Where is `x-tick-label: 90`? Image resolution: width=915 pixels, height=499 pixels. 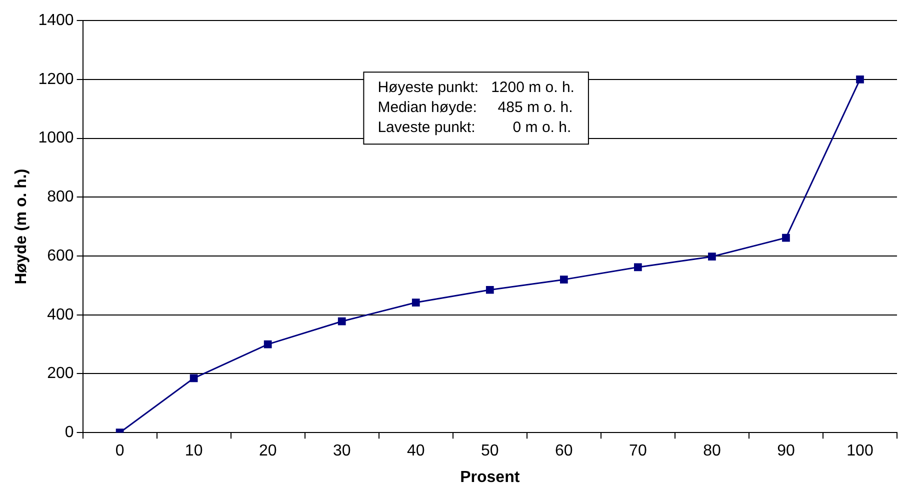
x-tick-label: 90 is located at coordinates (786, 451).